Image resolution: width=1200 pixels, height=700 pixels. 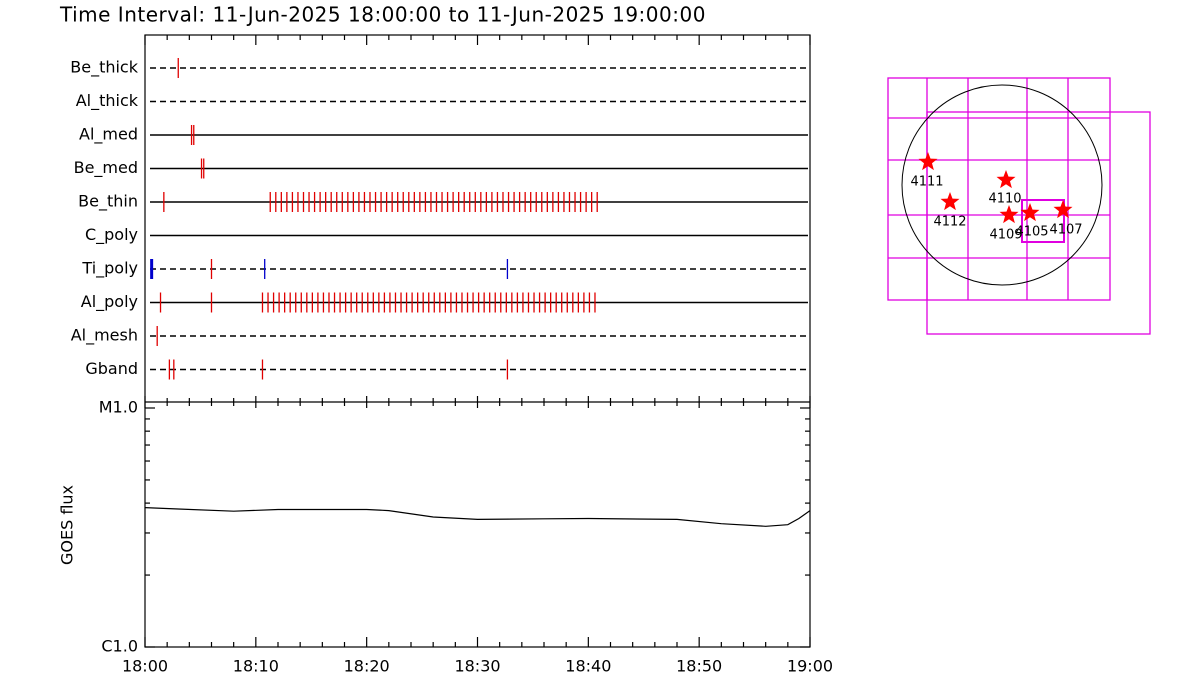 What do you see at coordinates (1004, 199) in the screenshot?
I see `region-label: 4110` at bounding box center [1004, 199].